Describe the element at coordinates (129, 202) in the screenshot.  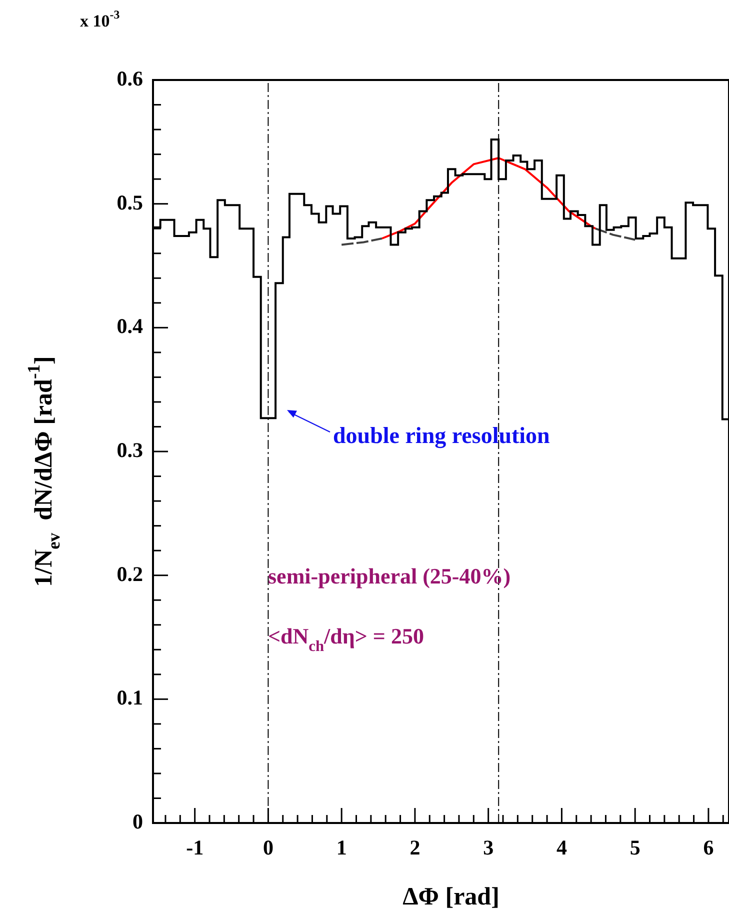
I see `y-tick-label: 0.5` at that location.